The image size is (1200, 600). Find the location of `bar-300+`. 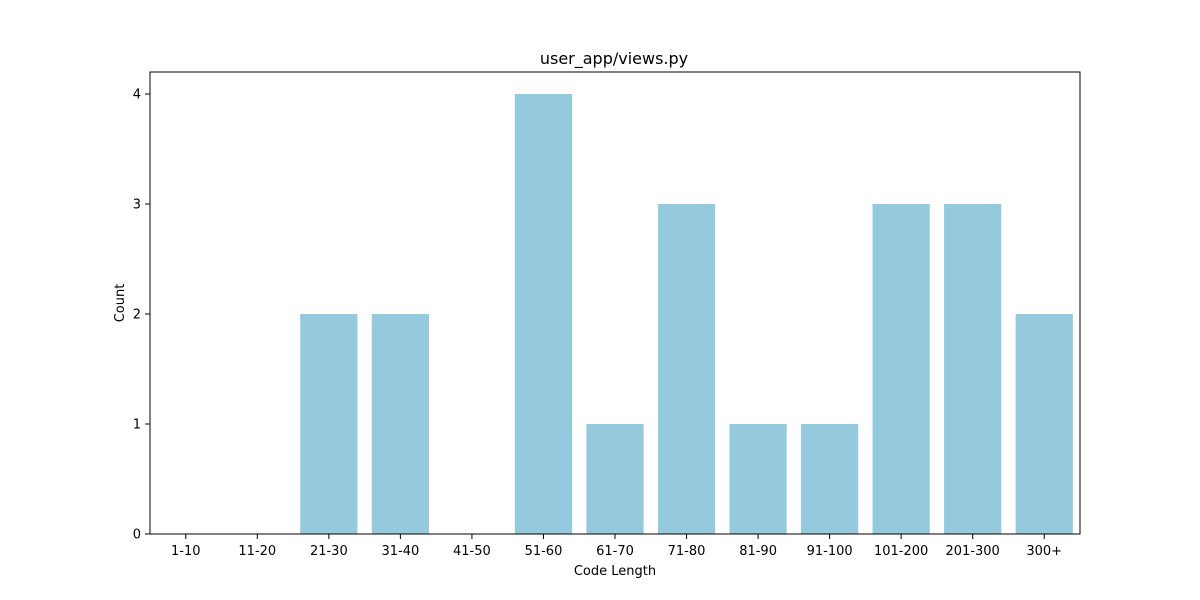

bar-300+ is located at coordinates (1044, 424).